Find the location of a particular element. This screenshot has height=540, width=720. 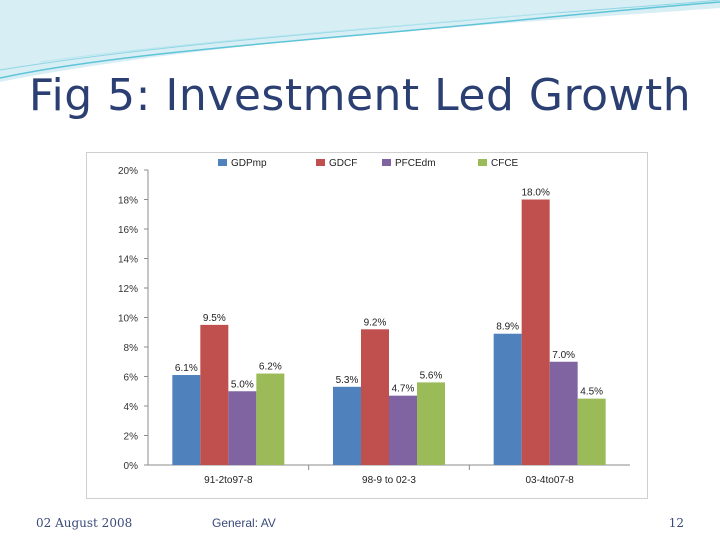

data-label: 9.2% is located at coordinates (375, 322).